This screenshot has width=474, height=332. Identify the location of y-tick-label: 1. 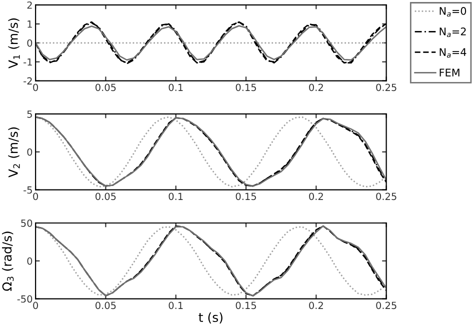
(30, 24).